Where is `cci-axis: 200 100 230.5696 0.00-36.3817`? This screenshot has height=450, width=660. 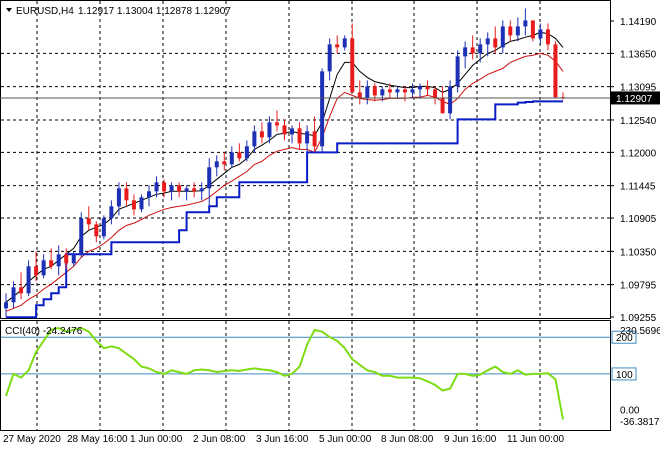
cci-axis: 200 100 230.5696 0.00-36.3817 is located at coordinates (635, 377).